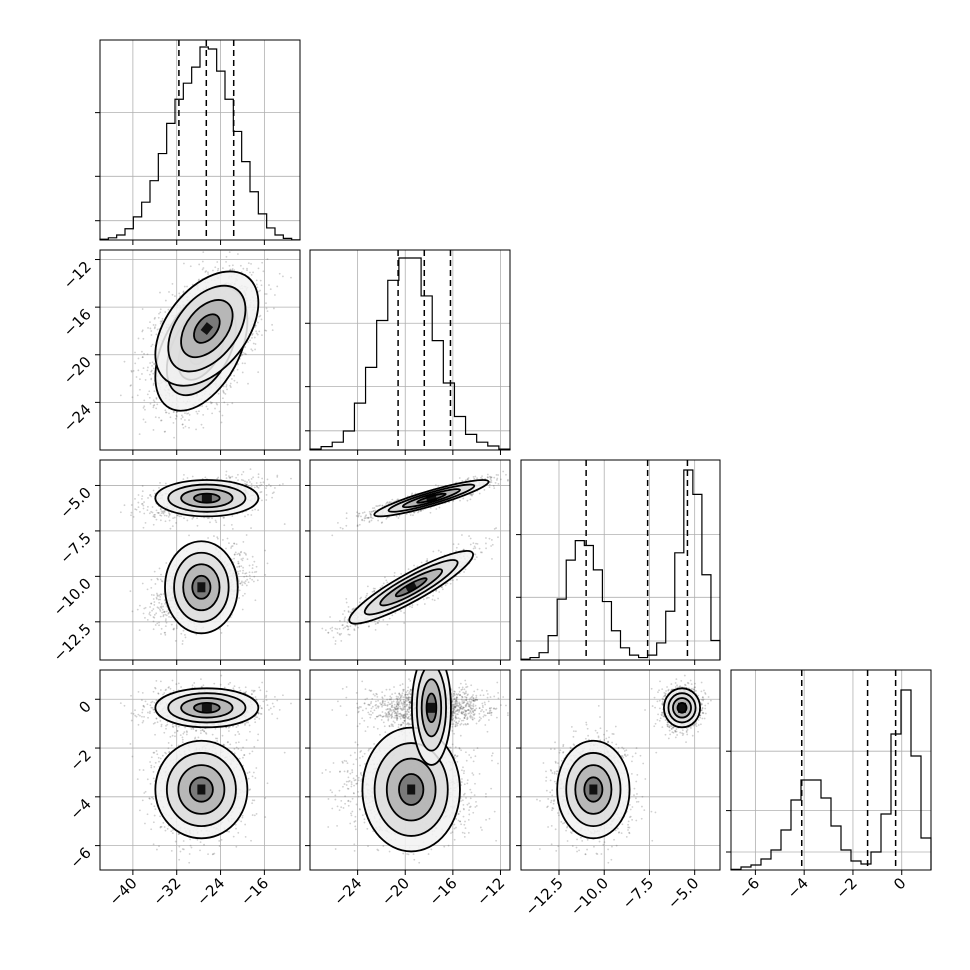 This screenshot has height=970, width=970. I want to click on tick-label-x: −4, so click(798, 888).